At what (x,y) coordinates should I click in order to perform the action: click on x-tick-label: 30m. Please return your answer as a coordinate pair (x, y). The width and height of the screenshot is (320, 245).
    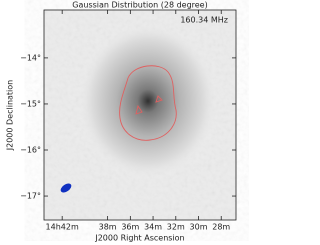
    Looking at the image, I should click on (199, 227).